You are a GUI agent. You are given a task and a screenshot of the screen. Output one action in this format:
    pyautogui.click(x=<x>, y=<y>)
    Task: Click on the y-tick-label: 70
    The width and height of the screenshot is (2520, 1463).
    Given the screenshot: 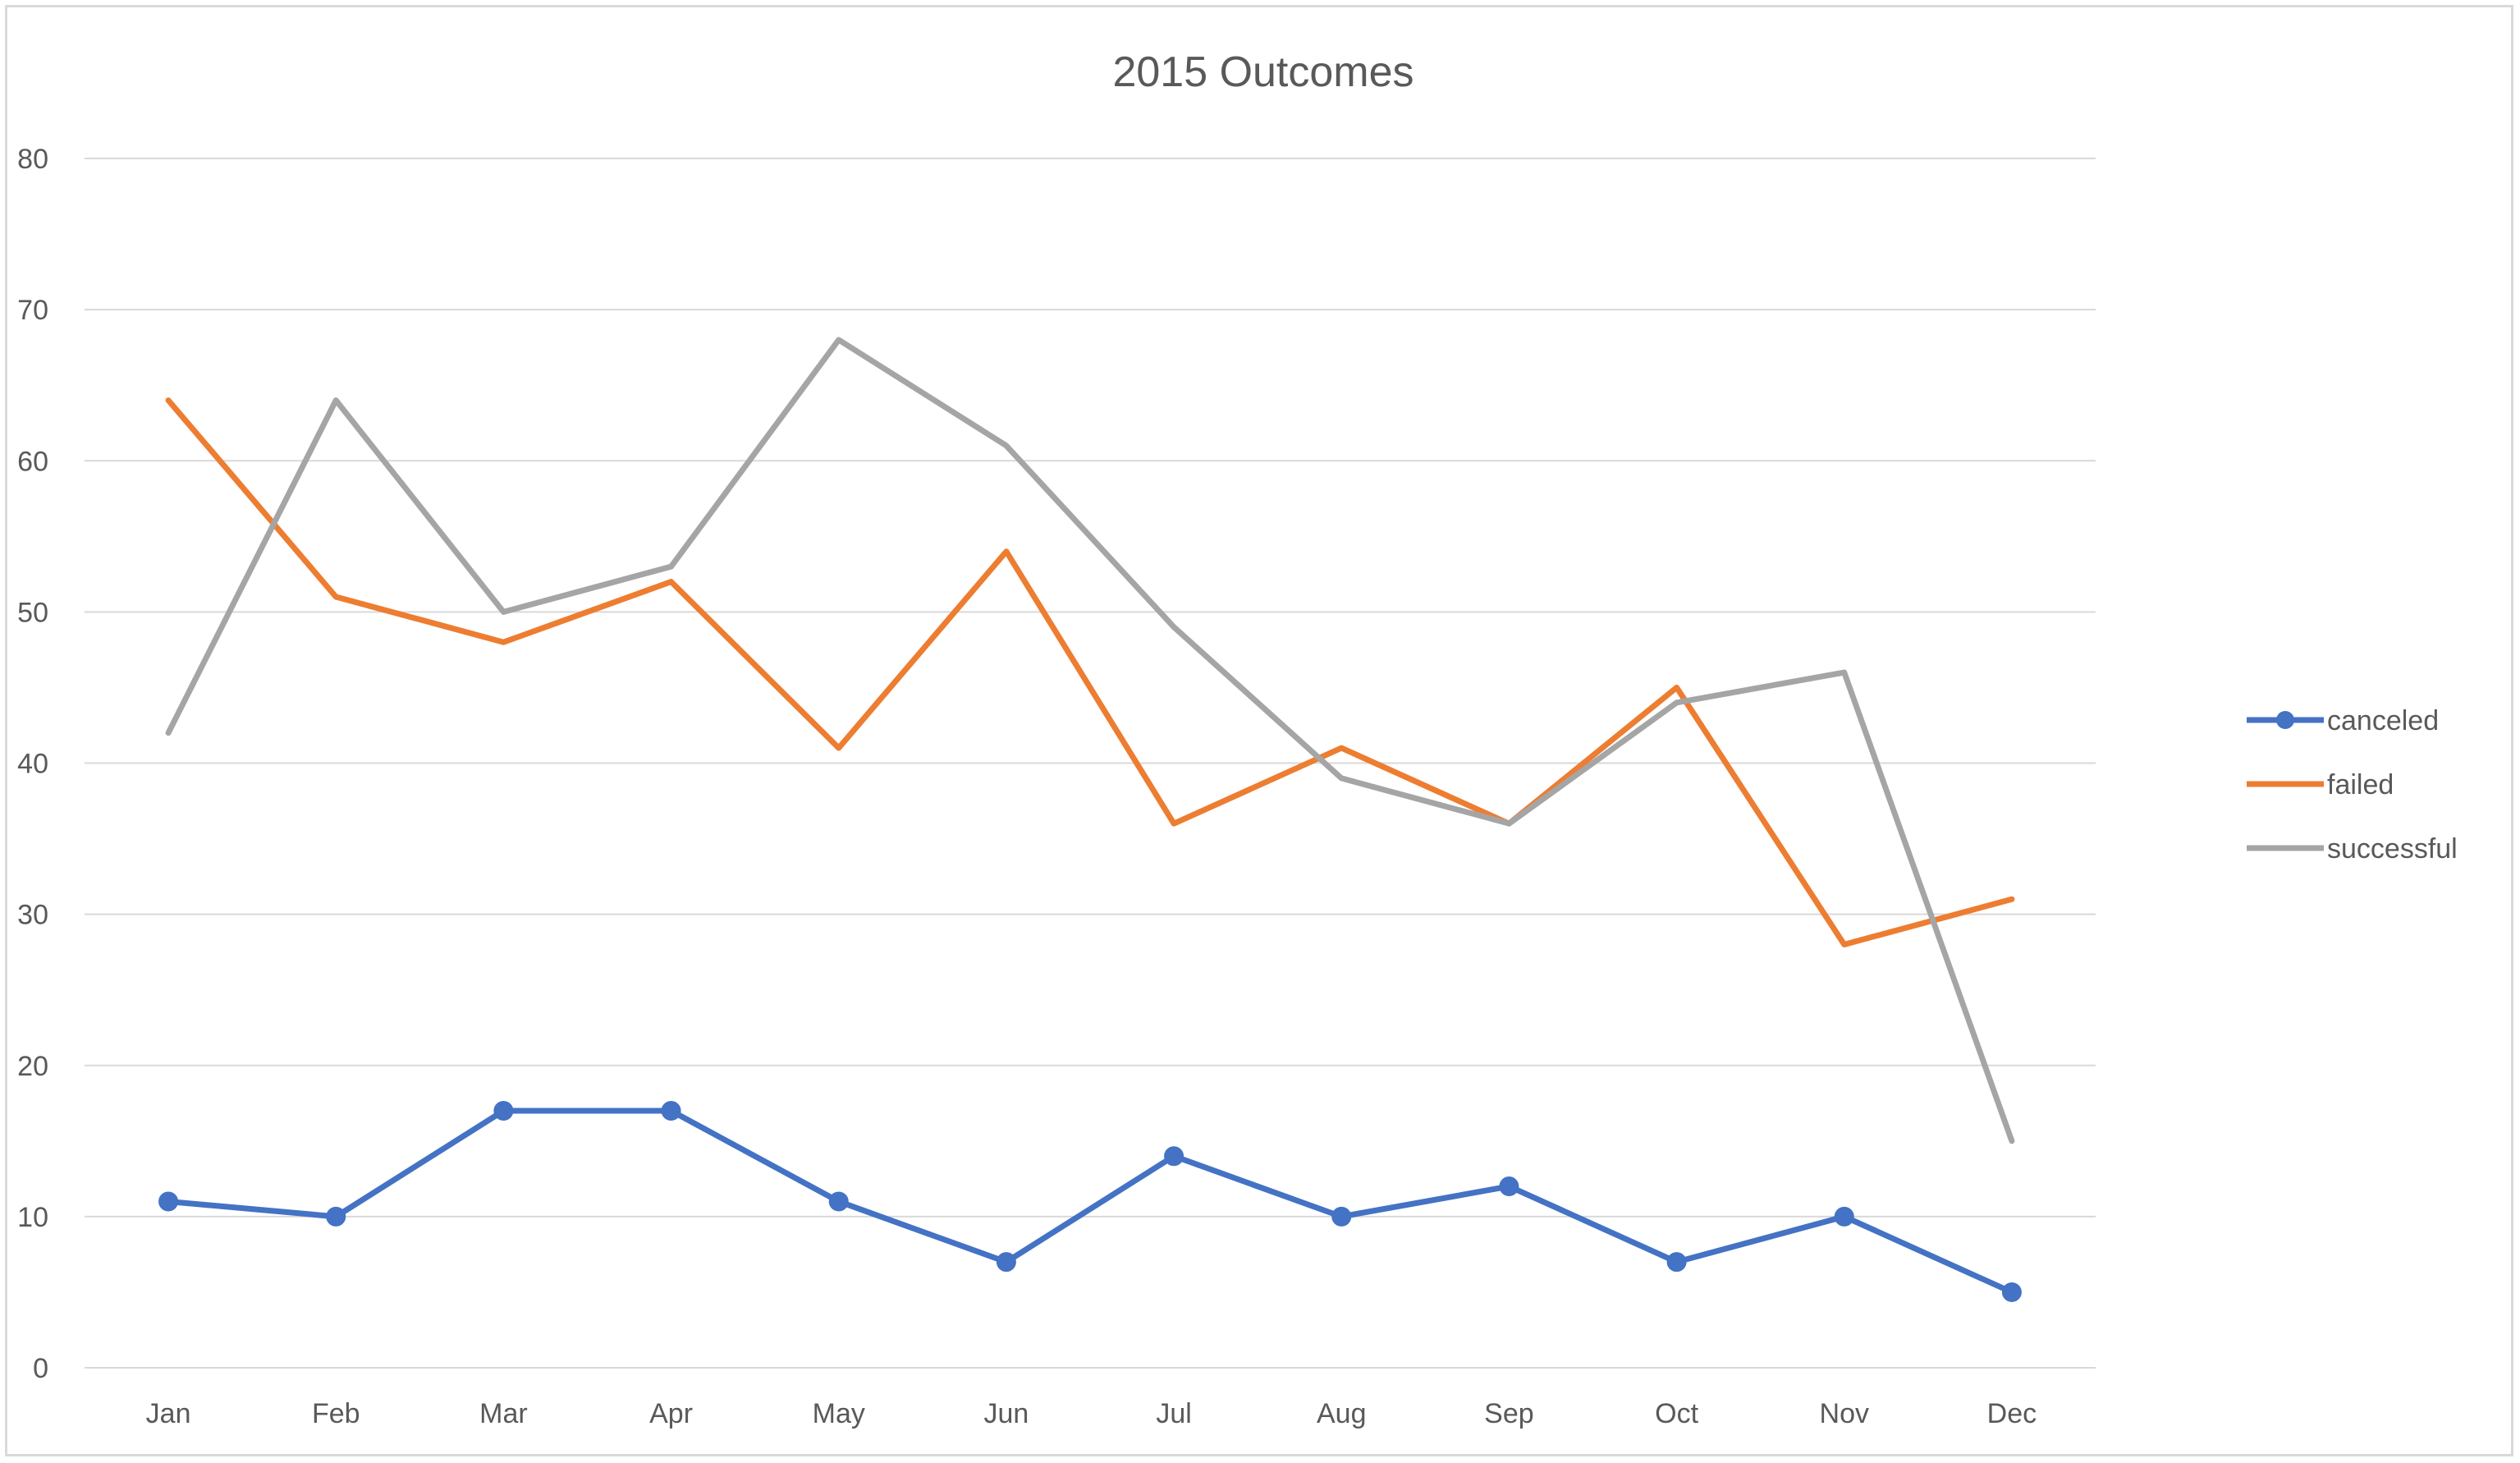 What is the action you would take?
    pyautogui.click(x=32, y=310)
    